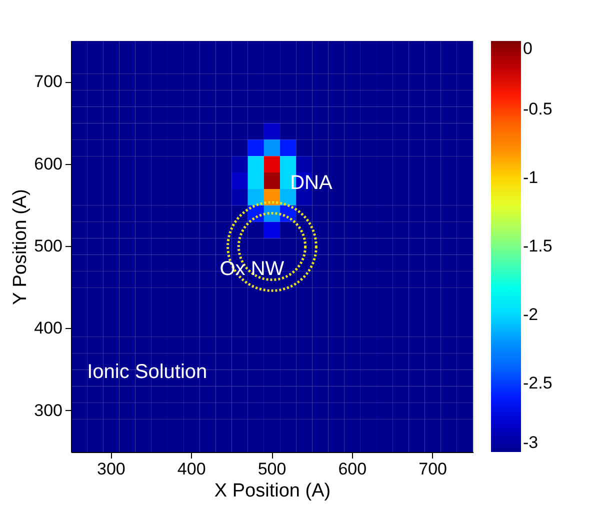 The height and width of the screenshot is (512, 605). Describe the element at coordinates (111, 469) in the screenshot. I see `x-tick-label: 300` at that location.